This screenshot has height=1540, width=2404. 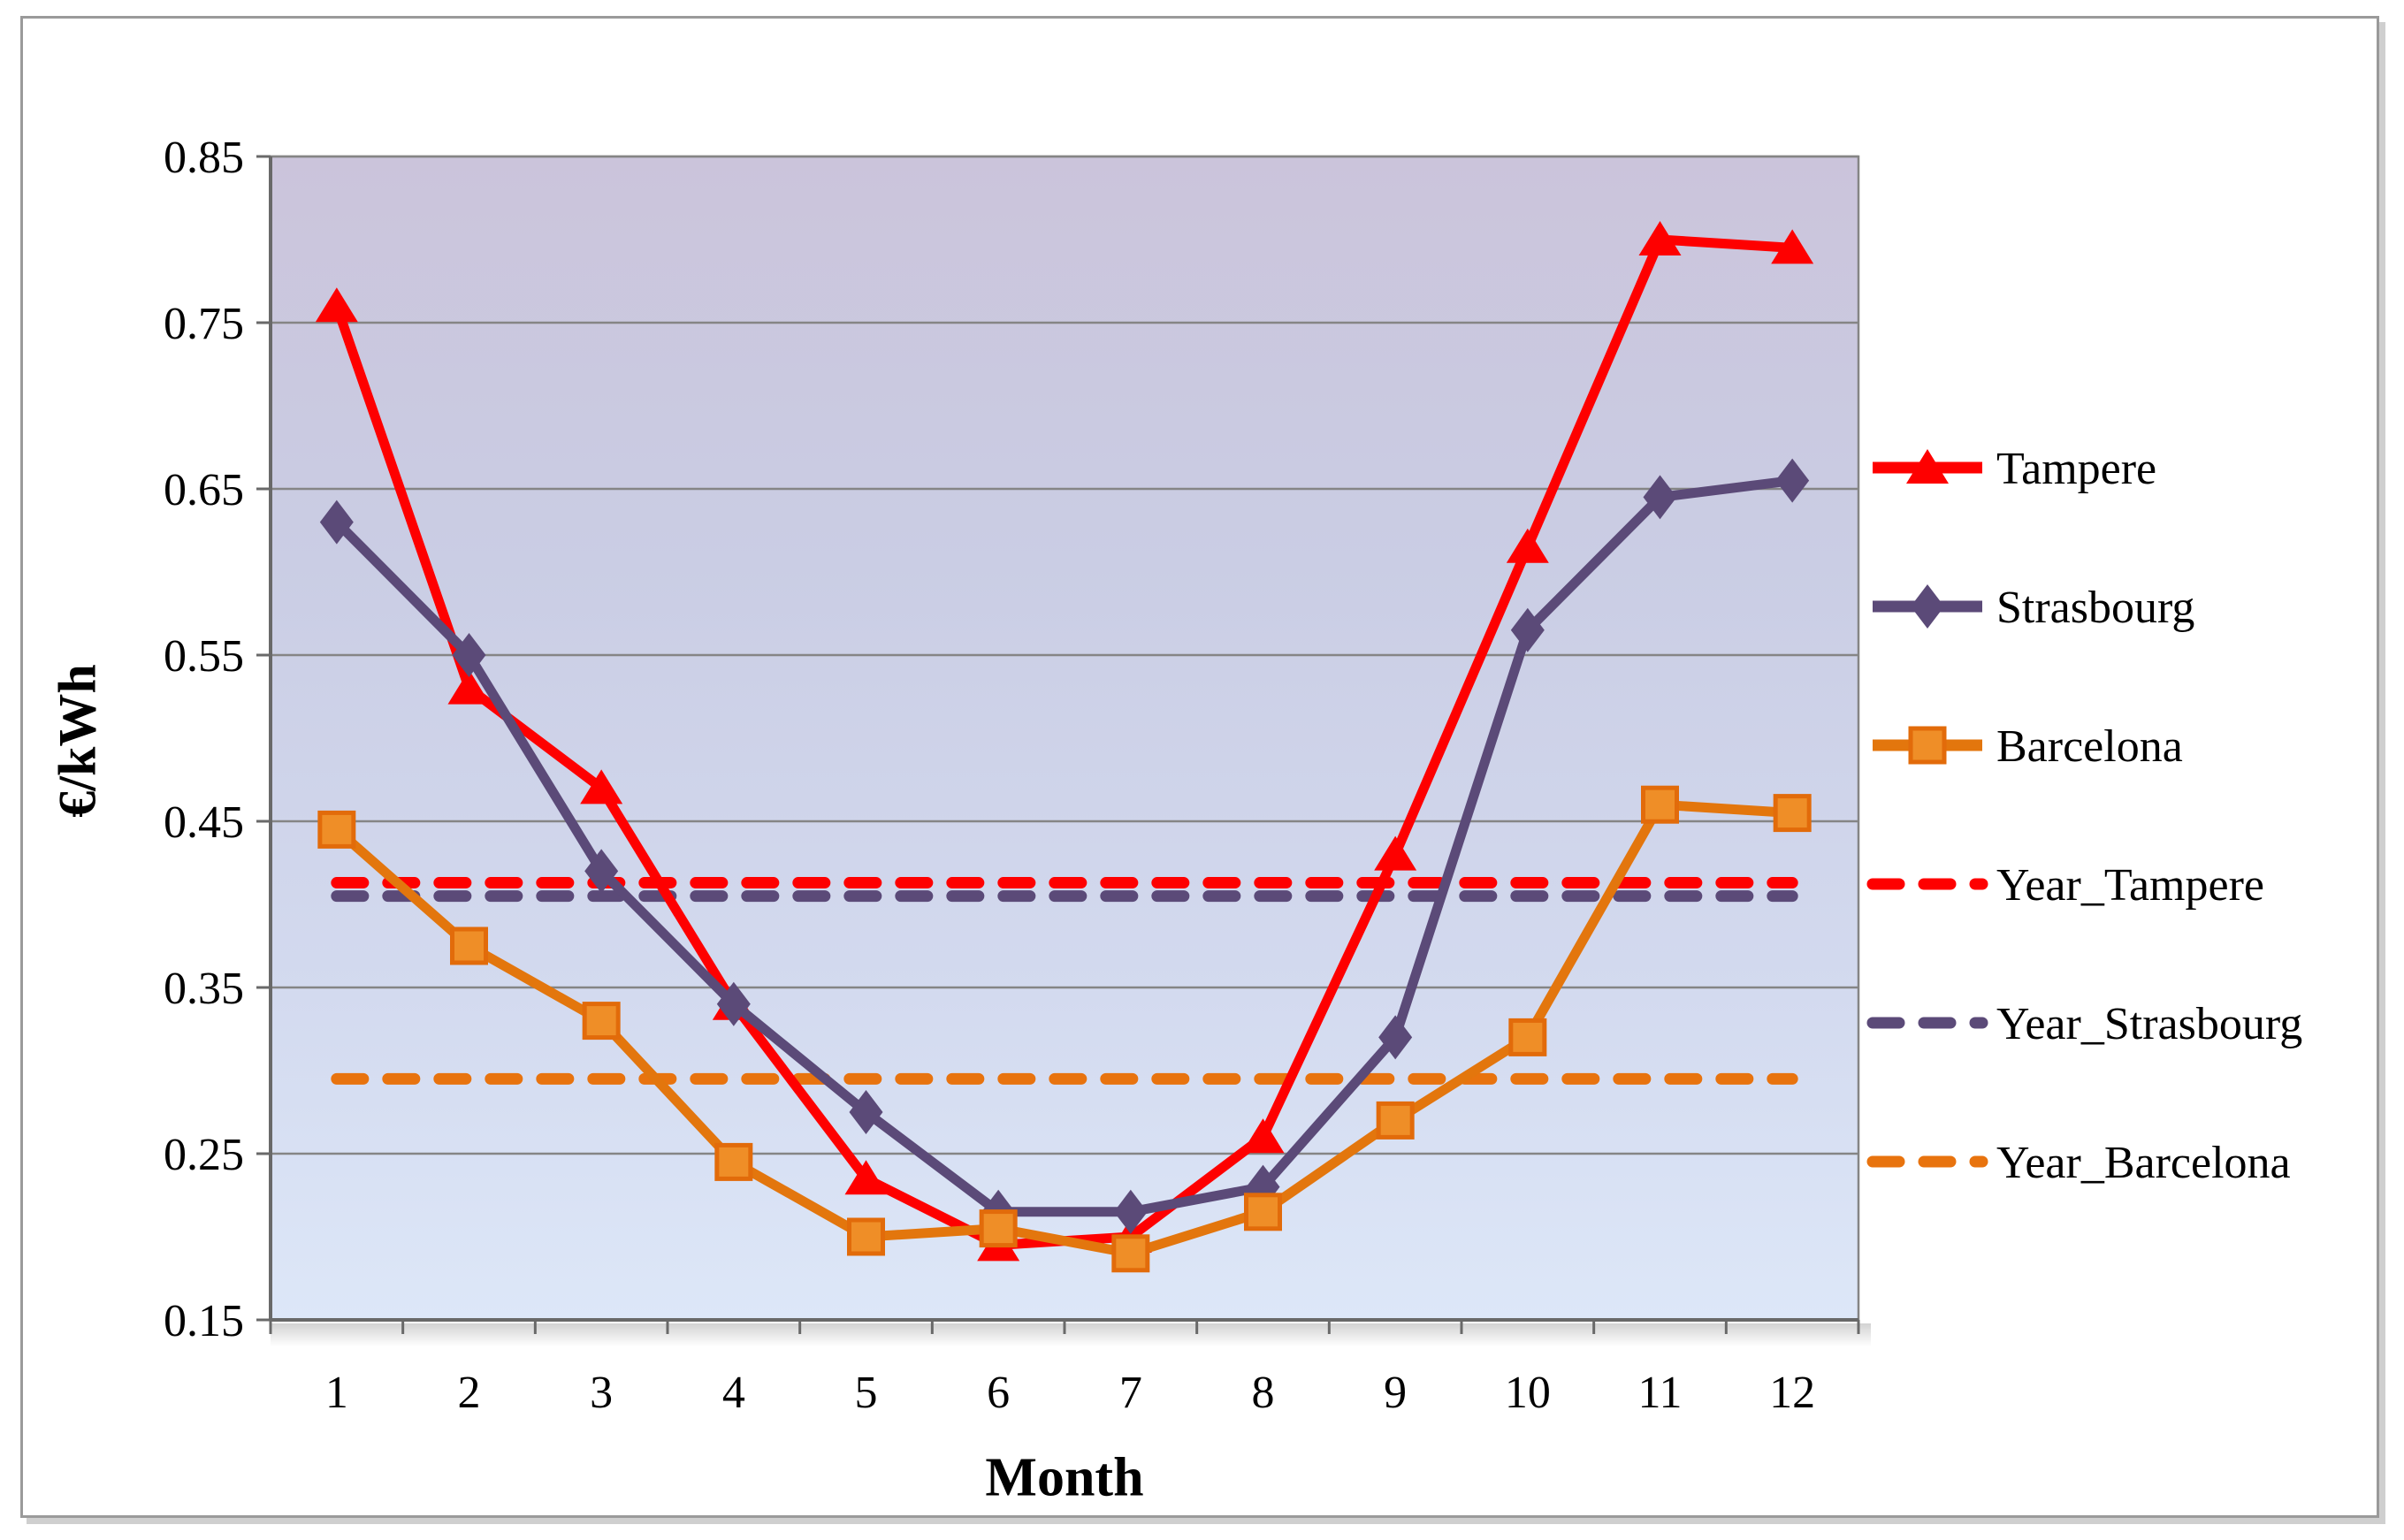 What do you see at coordinates (2143, 1163) in the screenshot?
I see `legend-label: Year_Barcelona` at bounding box center [2143, 1163].